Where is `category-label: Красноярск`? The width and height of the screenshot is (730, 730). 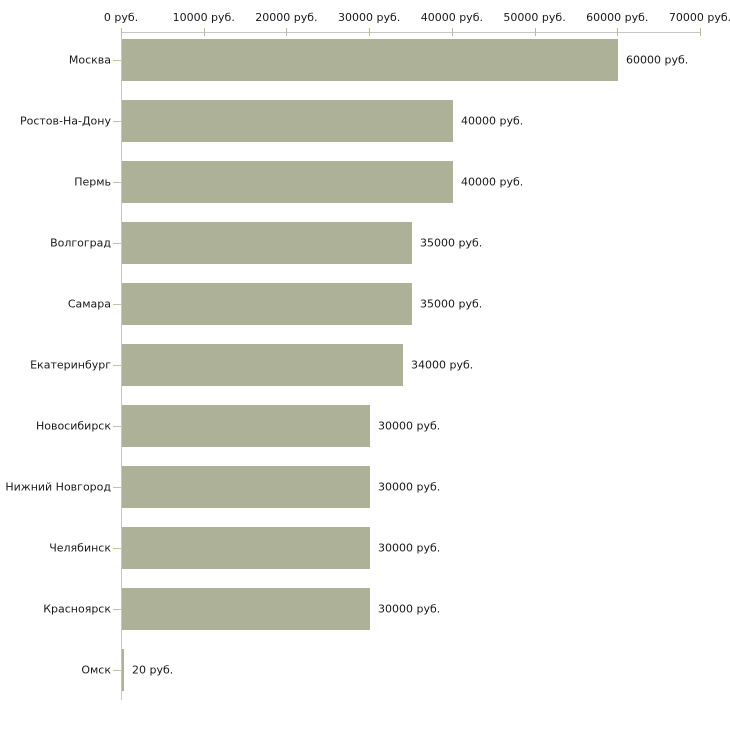 category-label: Красноярск is located at coordinates (77, 609).